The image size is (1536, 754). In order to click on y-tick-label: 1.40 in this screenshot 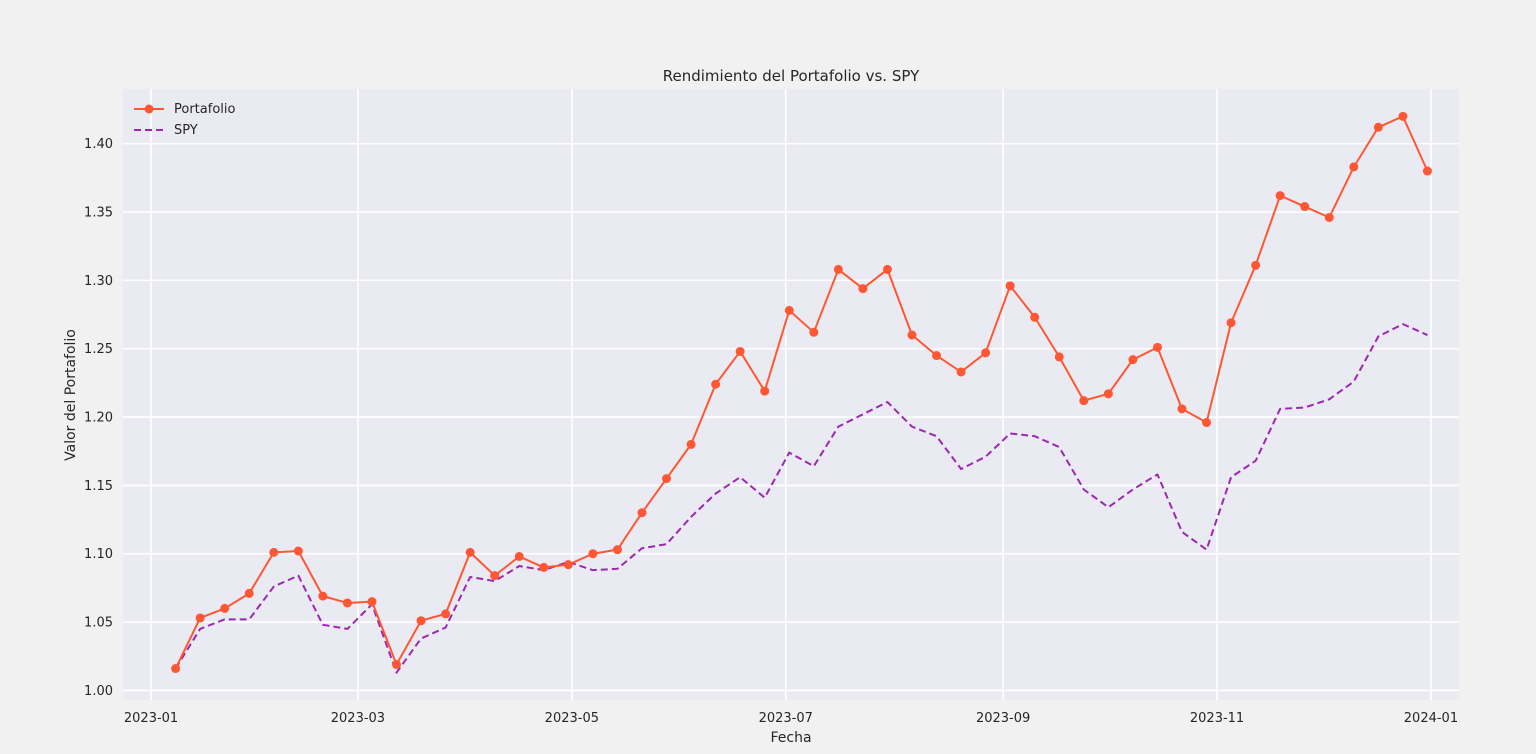, I will do `click(98, 144)`.